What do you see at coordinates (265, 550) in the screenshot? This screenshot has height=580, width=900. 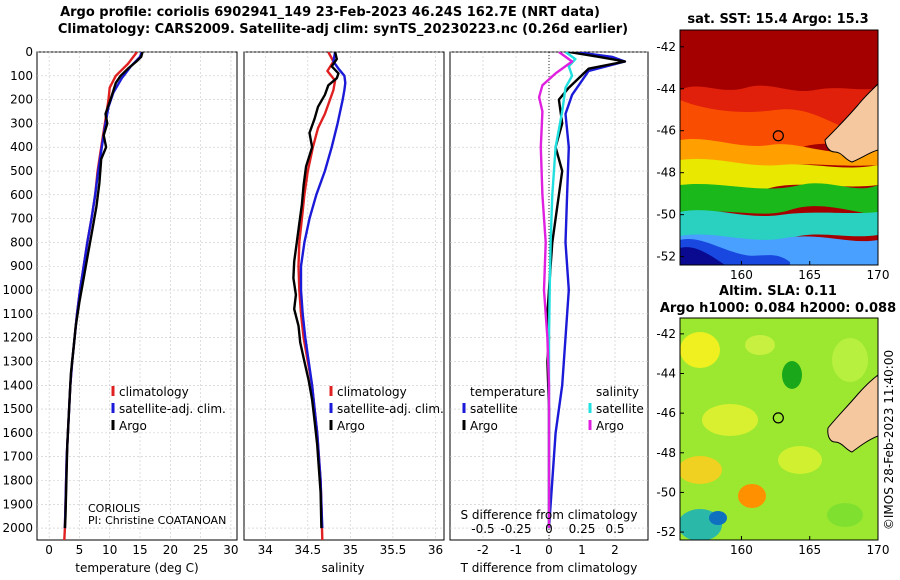 I see `x-tick-label: 34` at bounding box center [265, 550].